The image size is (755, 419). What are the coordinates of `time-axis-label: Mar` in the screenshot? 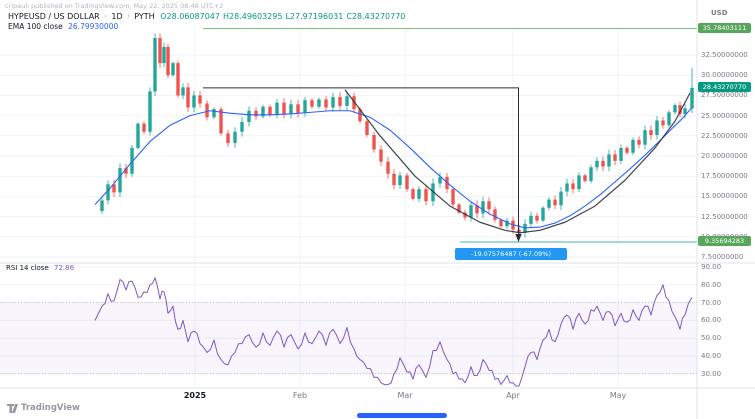 It's located at (405, 395).